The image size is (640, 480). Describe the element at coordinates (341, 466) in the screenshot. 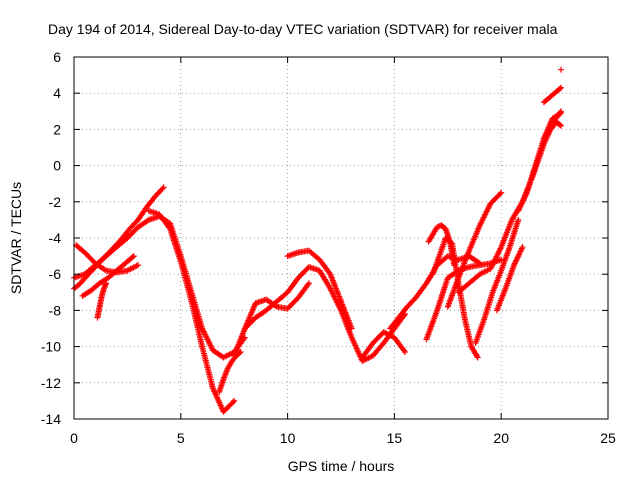

I see `x-axis-label: GPS time / hours` at that location.